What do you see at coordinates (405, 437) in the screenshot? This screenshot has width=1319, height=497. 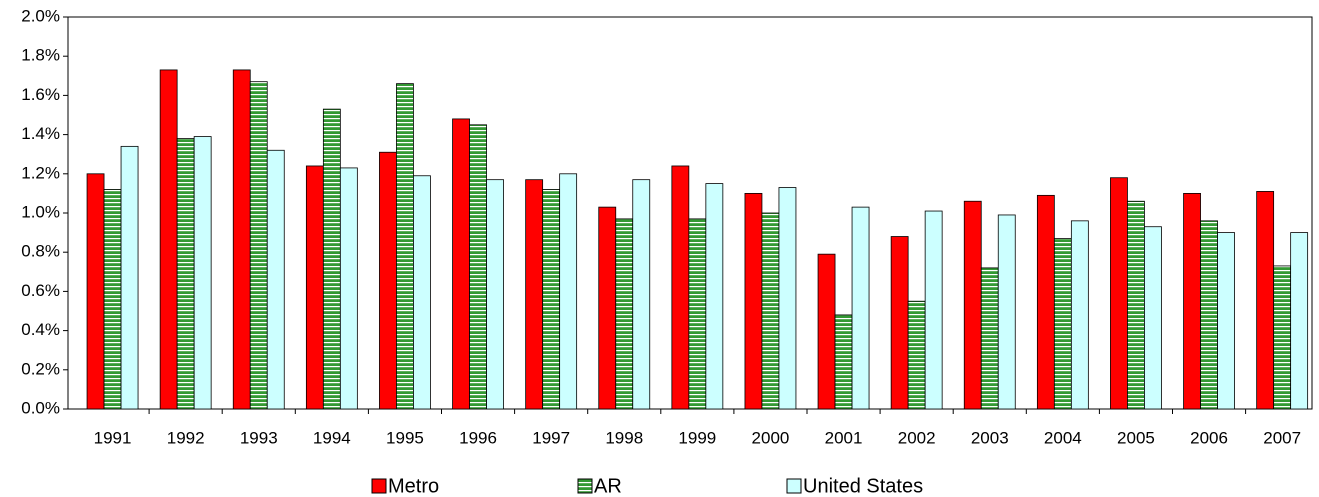 I see `x-tick-label: 1995` at bounding box center [405, 437].